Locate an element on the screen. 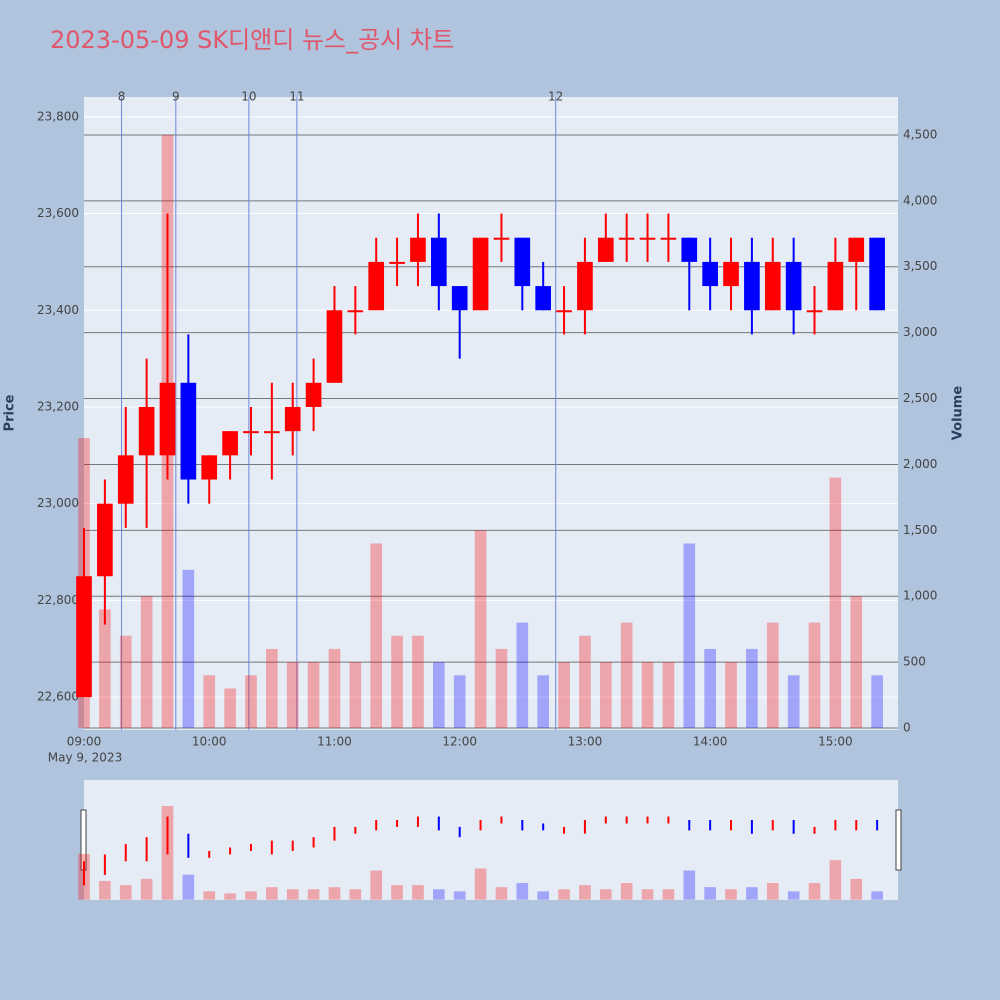  range-slider is located at coordinates (491, 840).